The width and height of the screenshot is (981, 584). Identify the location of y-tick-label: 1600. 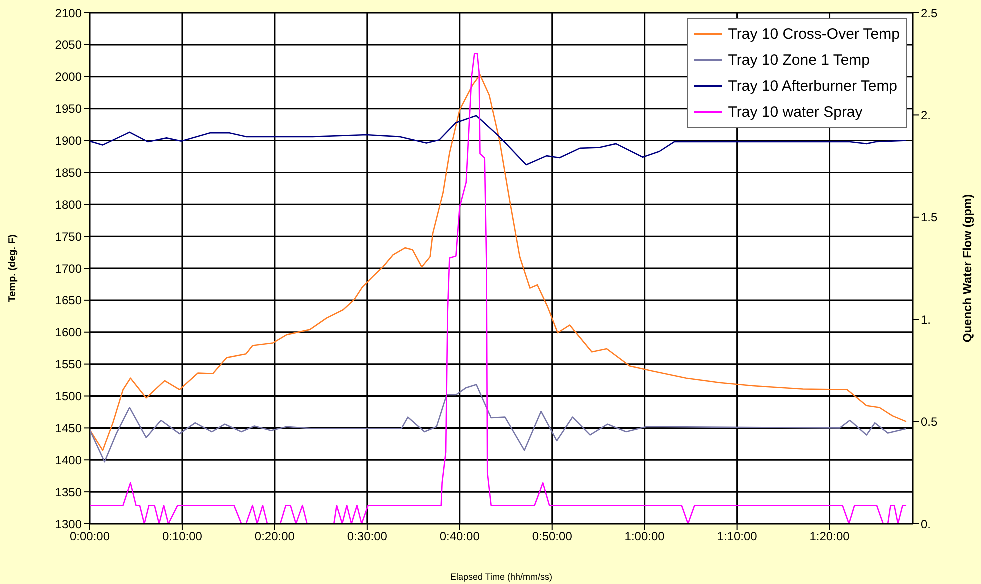
(68, 333).